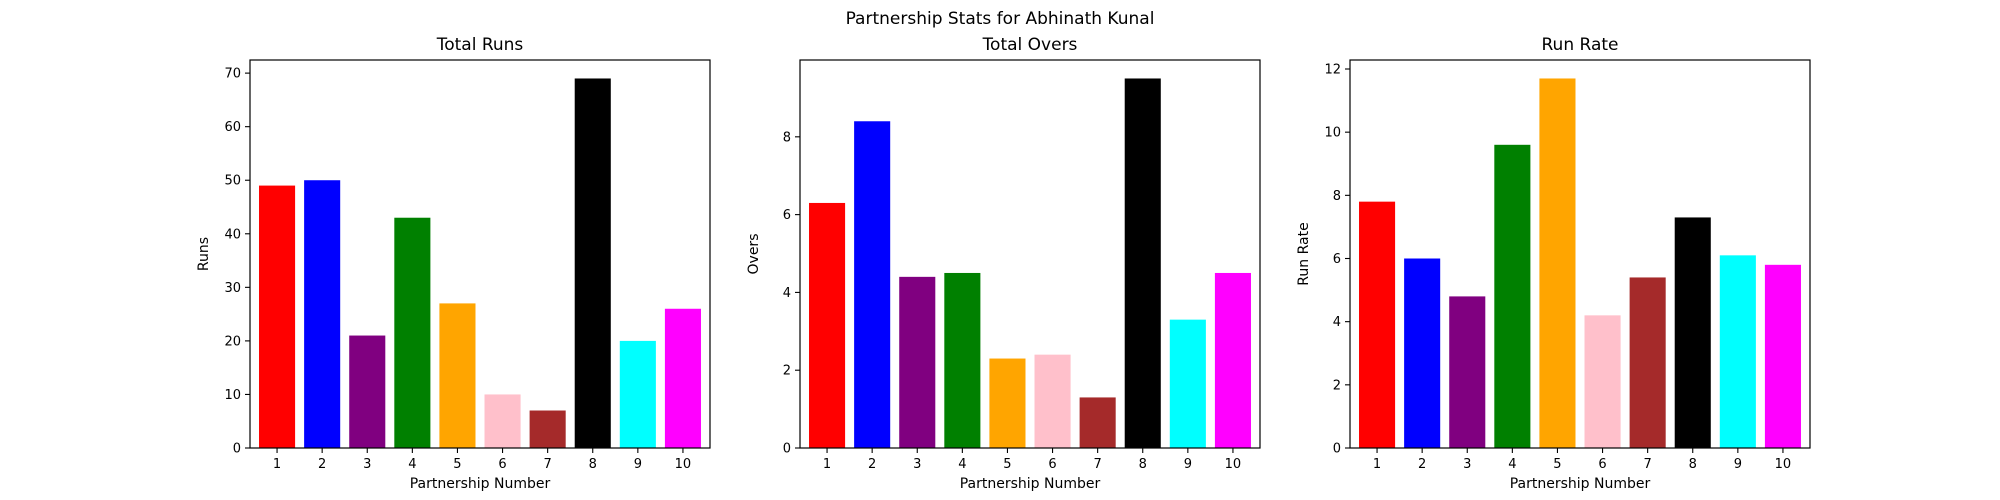 This screenshot has height=500, width=2000. What do you see at coordinates (1332, 70) in the screenshot?
I see `y-tick-label: 12` at bounding box center [1332, 70].